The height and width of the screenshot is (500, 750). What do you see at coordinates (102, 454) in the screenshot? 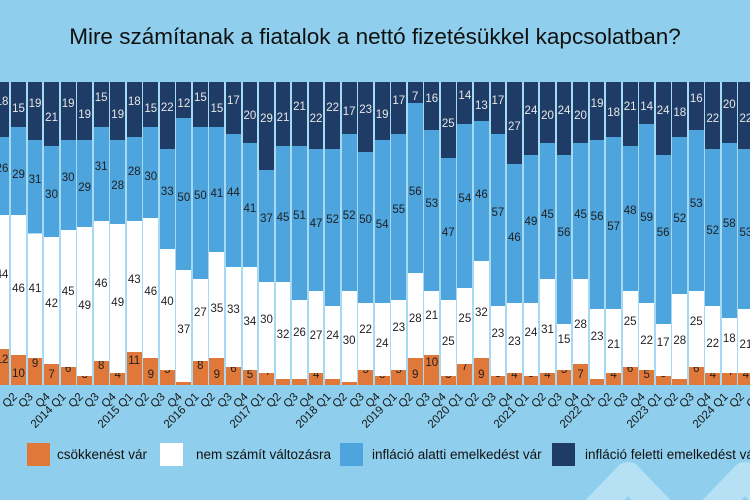
I see `legend-label: csökkenést vár` at bounding box center [102, 454].